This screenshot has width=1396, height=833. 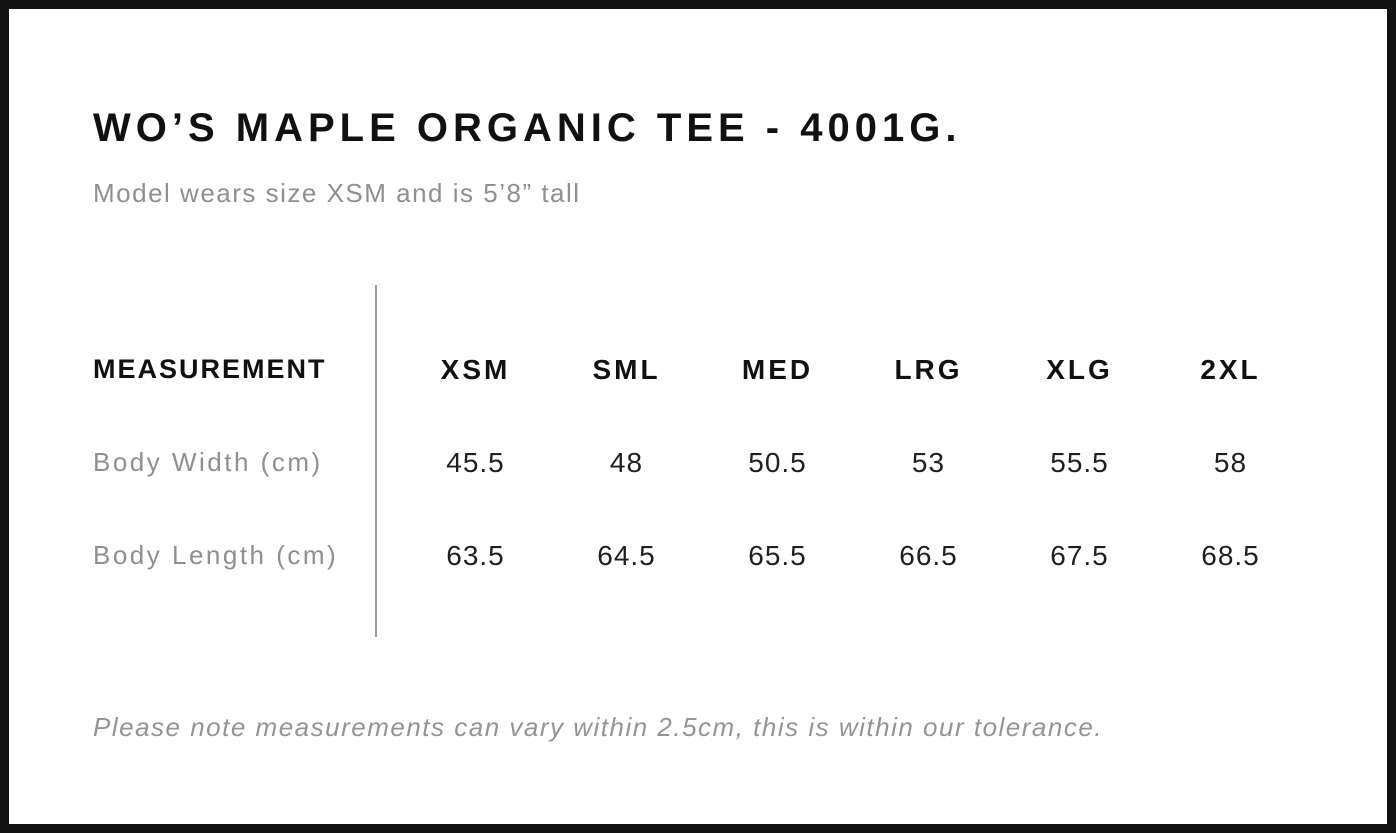 What do you see at coordinates (1079, 369) in the screenshot?
I see `size-header-xlg: XLG` at bounding box center [1079, 369].